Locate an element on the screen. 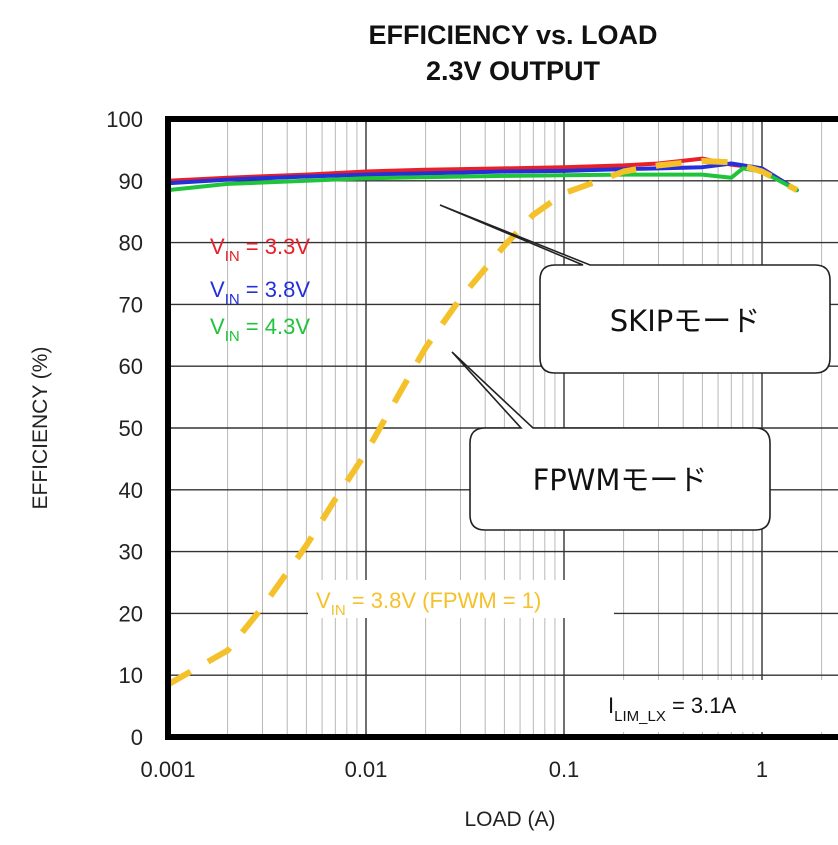 This screenshot has width=838, height=845. y-tick-label: 30 is located at coordinates (131, 552).